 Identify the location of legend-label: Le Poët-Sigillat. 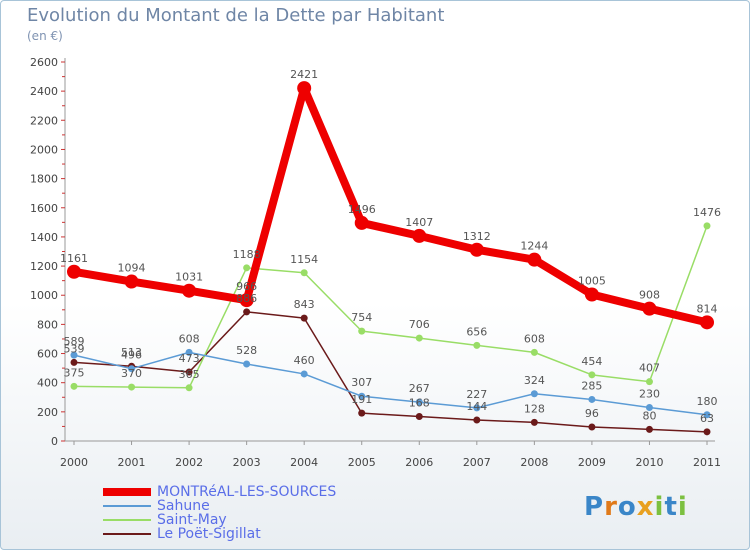
(209, 534).